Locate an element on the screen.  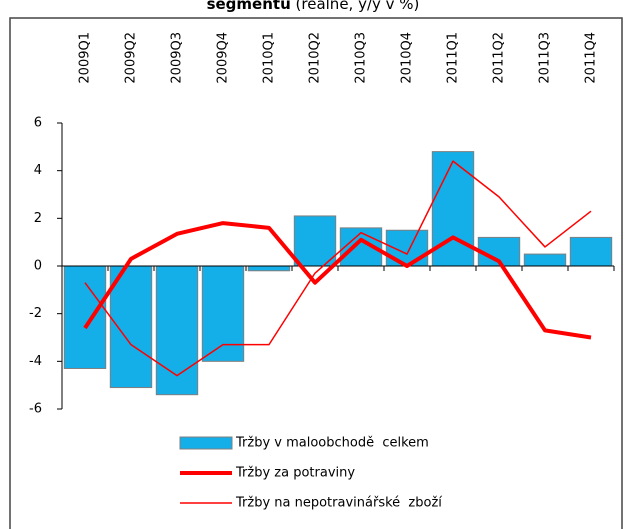
chart-subtitle: (reálně, y/y v %) is located at coordinates (358, 6).